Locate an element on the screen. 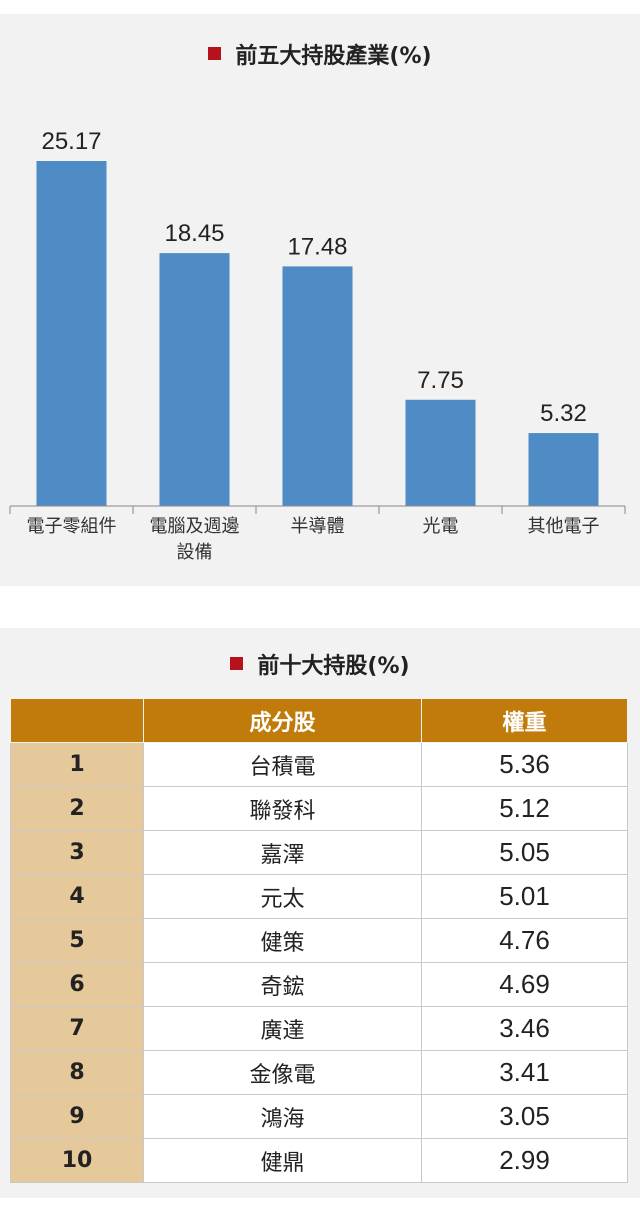 The image size is (640, 1220). rank-cell: 3 is located at coordinates (77, 852).